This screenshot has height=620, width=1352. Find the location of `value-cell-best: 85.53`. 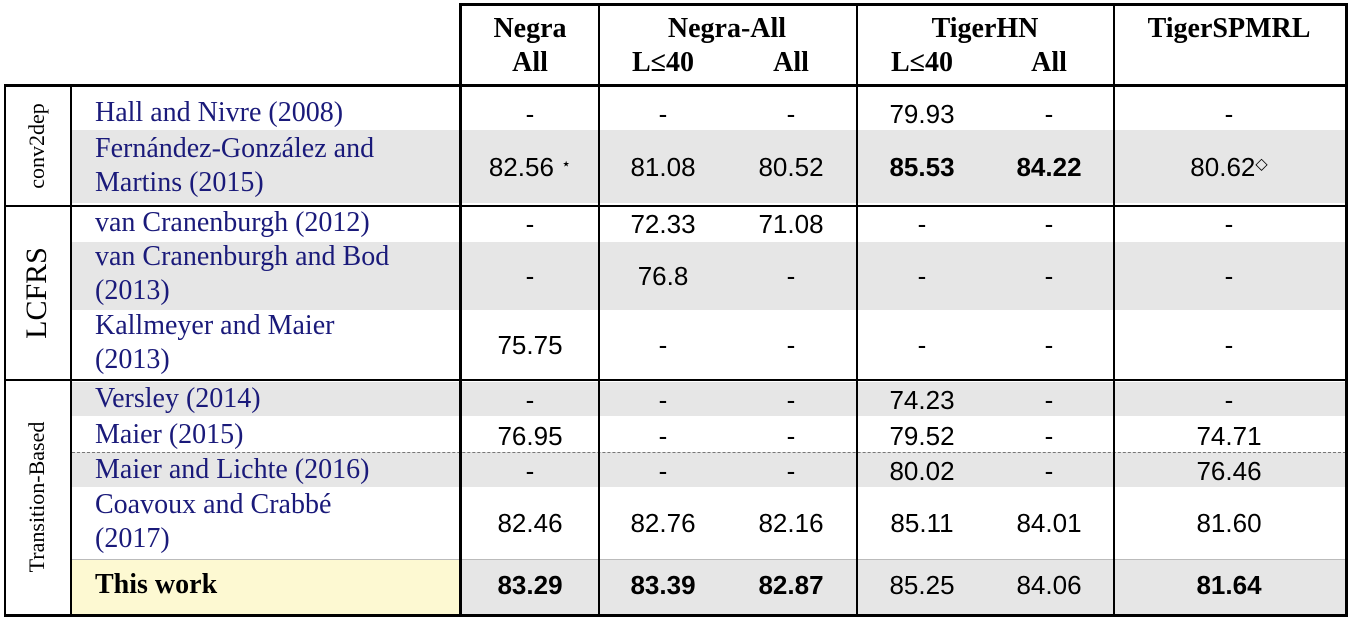

value-cell-best: 85.53 is located at coordinates (922, 167).